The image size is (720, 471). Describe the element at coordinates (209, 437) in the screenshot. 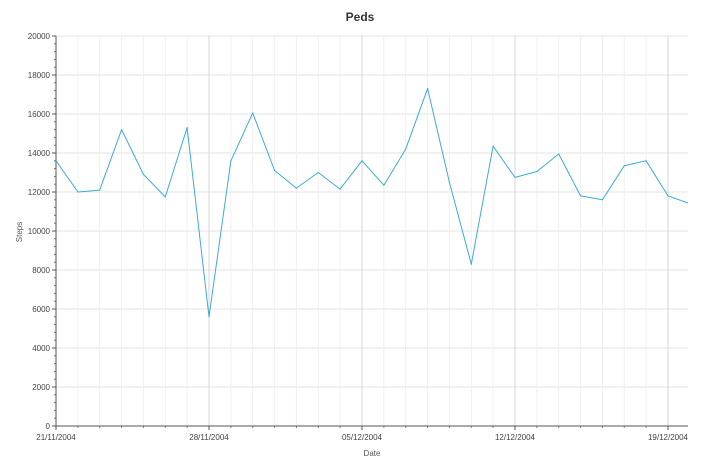

I see `x-tick-label: 28/11/2004` at that location.